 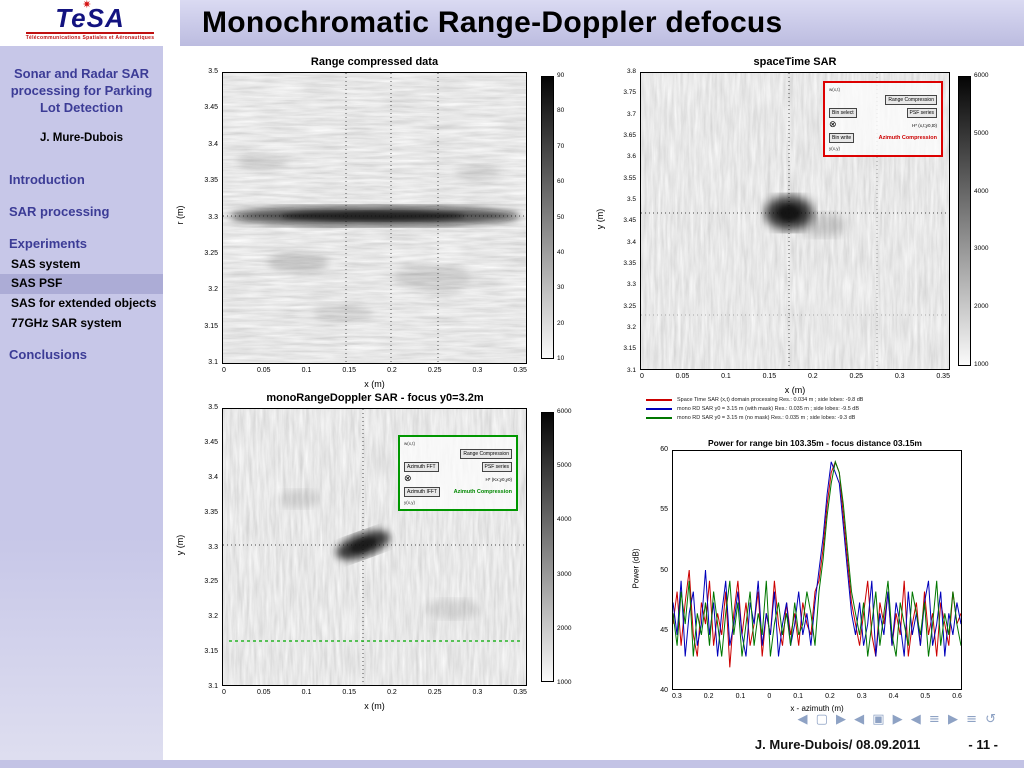 What do you see at coordinates (795, 376) in the screenshot?
I see `plot2-x-ticks: 0 0.05 0.1 0.15 0.2 0.25 0.3 0.35` at bounding box center [795, 376].